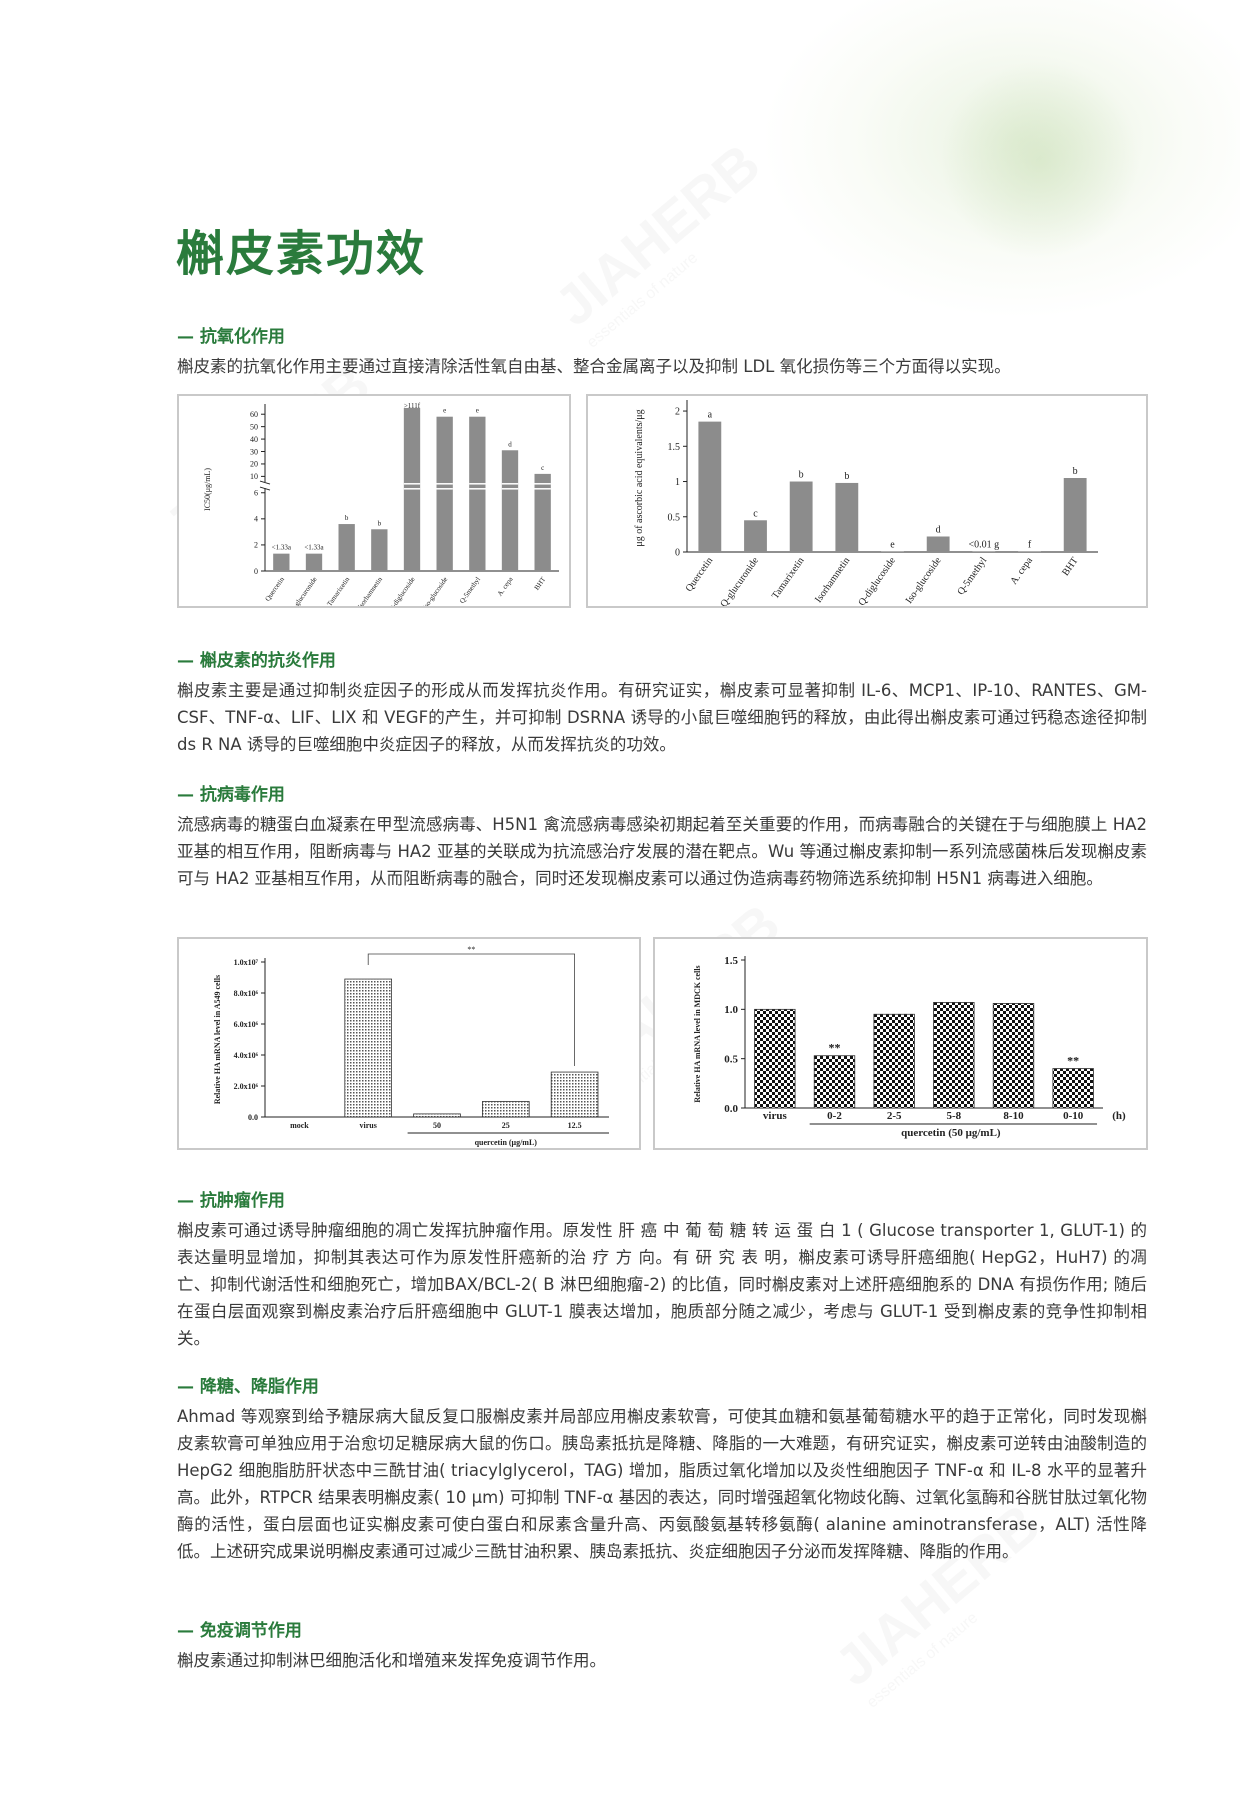 The width and height of the screenshot is (1240, 1798). Describe the element at coordinates (700, 574) in the screenshot. I see `x-tick-label: Quercetin` at that location.